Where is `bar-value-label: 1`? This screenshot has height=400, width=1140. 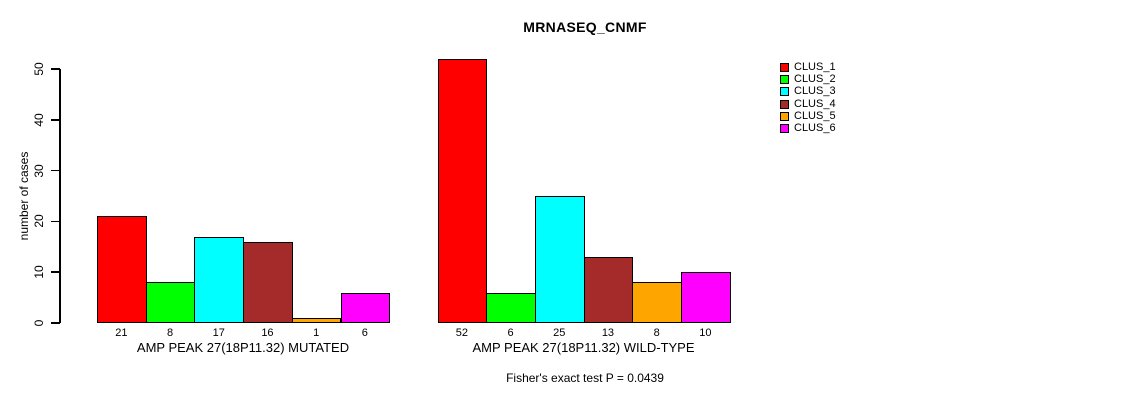
bar-value-label: 1 is located at coordinates (316, 333).